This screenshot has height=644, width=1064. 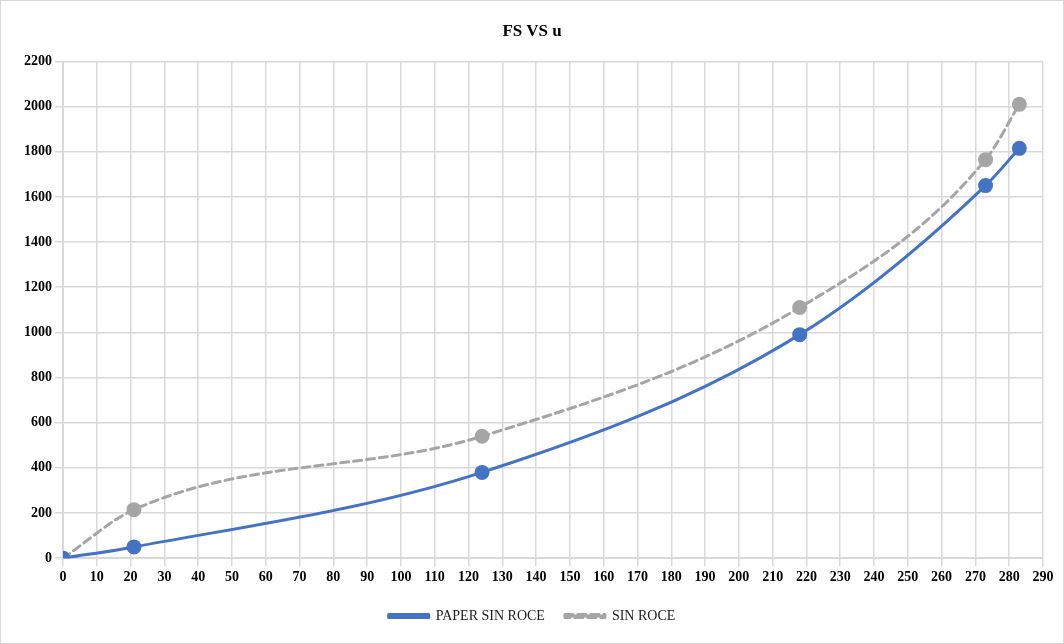 I want to click on x-tick-label: 220, so click(x=806, y=577).